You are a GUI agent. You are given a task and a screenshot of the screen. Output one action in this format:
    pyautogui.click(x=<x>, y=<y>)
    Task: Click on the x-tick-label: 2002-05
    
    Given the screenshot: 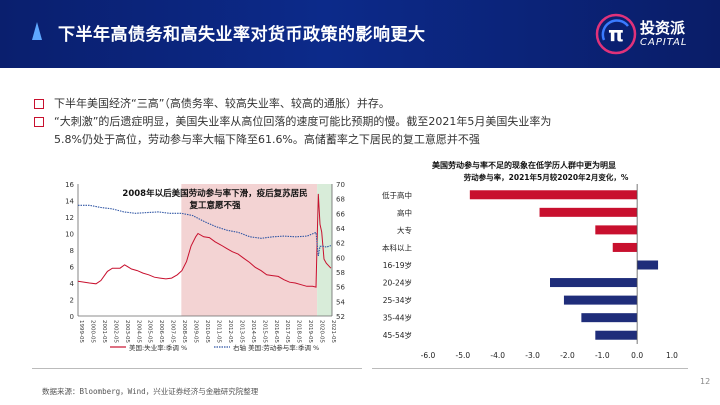 What is the action you would take?
    pyautogui.click(x=115, y=331)
    